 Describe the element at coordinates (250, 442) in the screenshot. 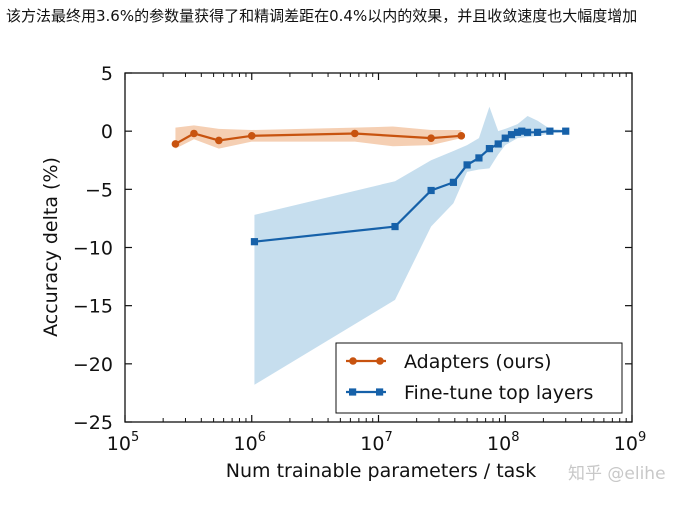

I see `x-tick-label: 10⁶` at that location.